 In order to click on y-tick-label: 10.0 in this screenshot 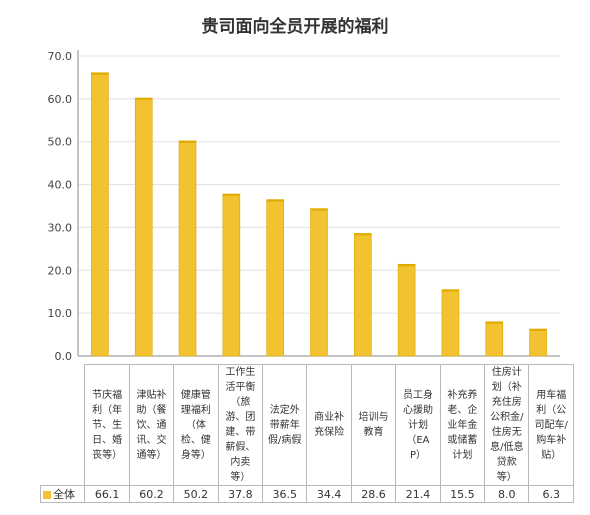, I will do `click(60, 313)`.